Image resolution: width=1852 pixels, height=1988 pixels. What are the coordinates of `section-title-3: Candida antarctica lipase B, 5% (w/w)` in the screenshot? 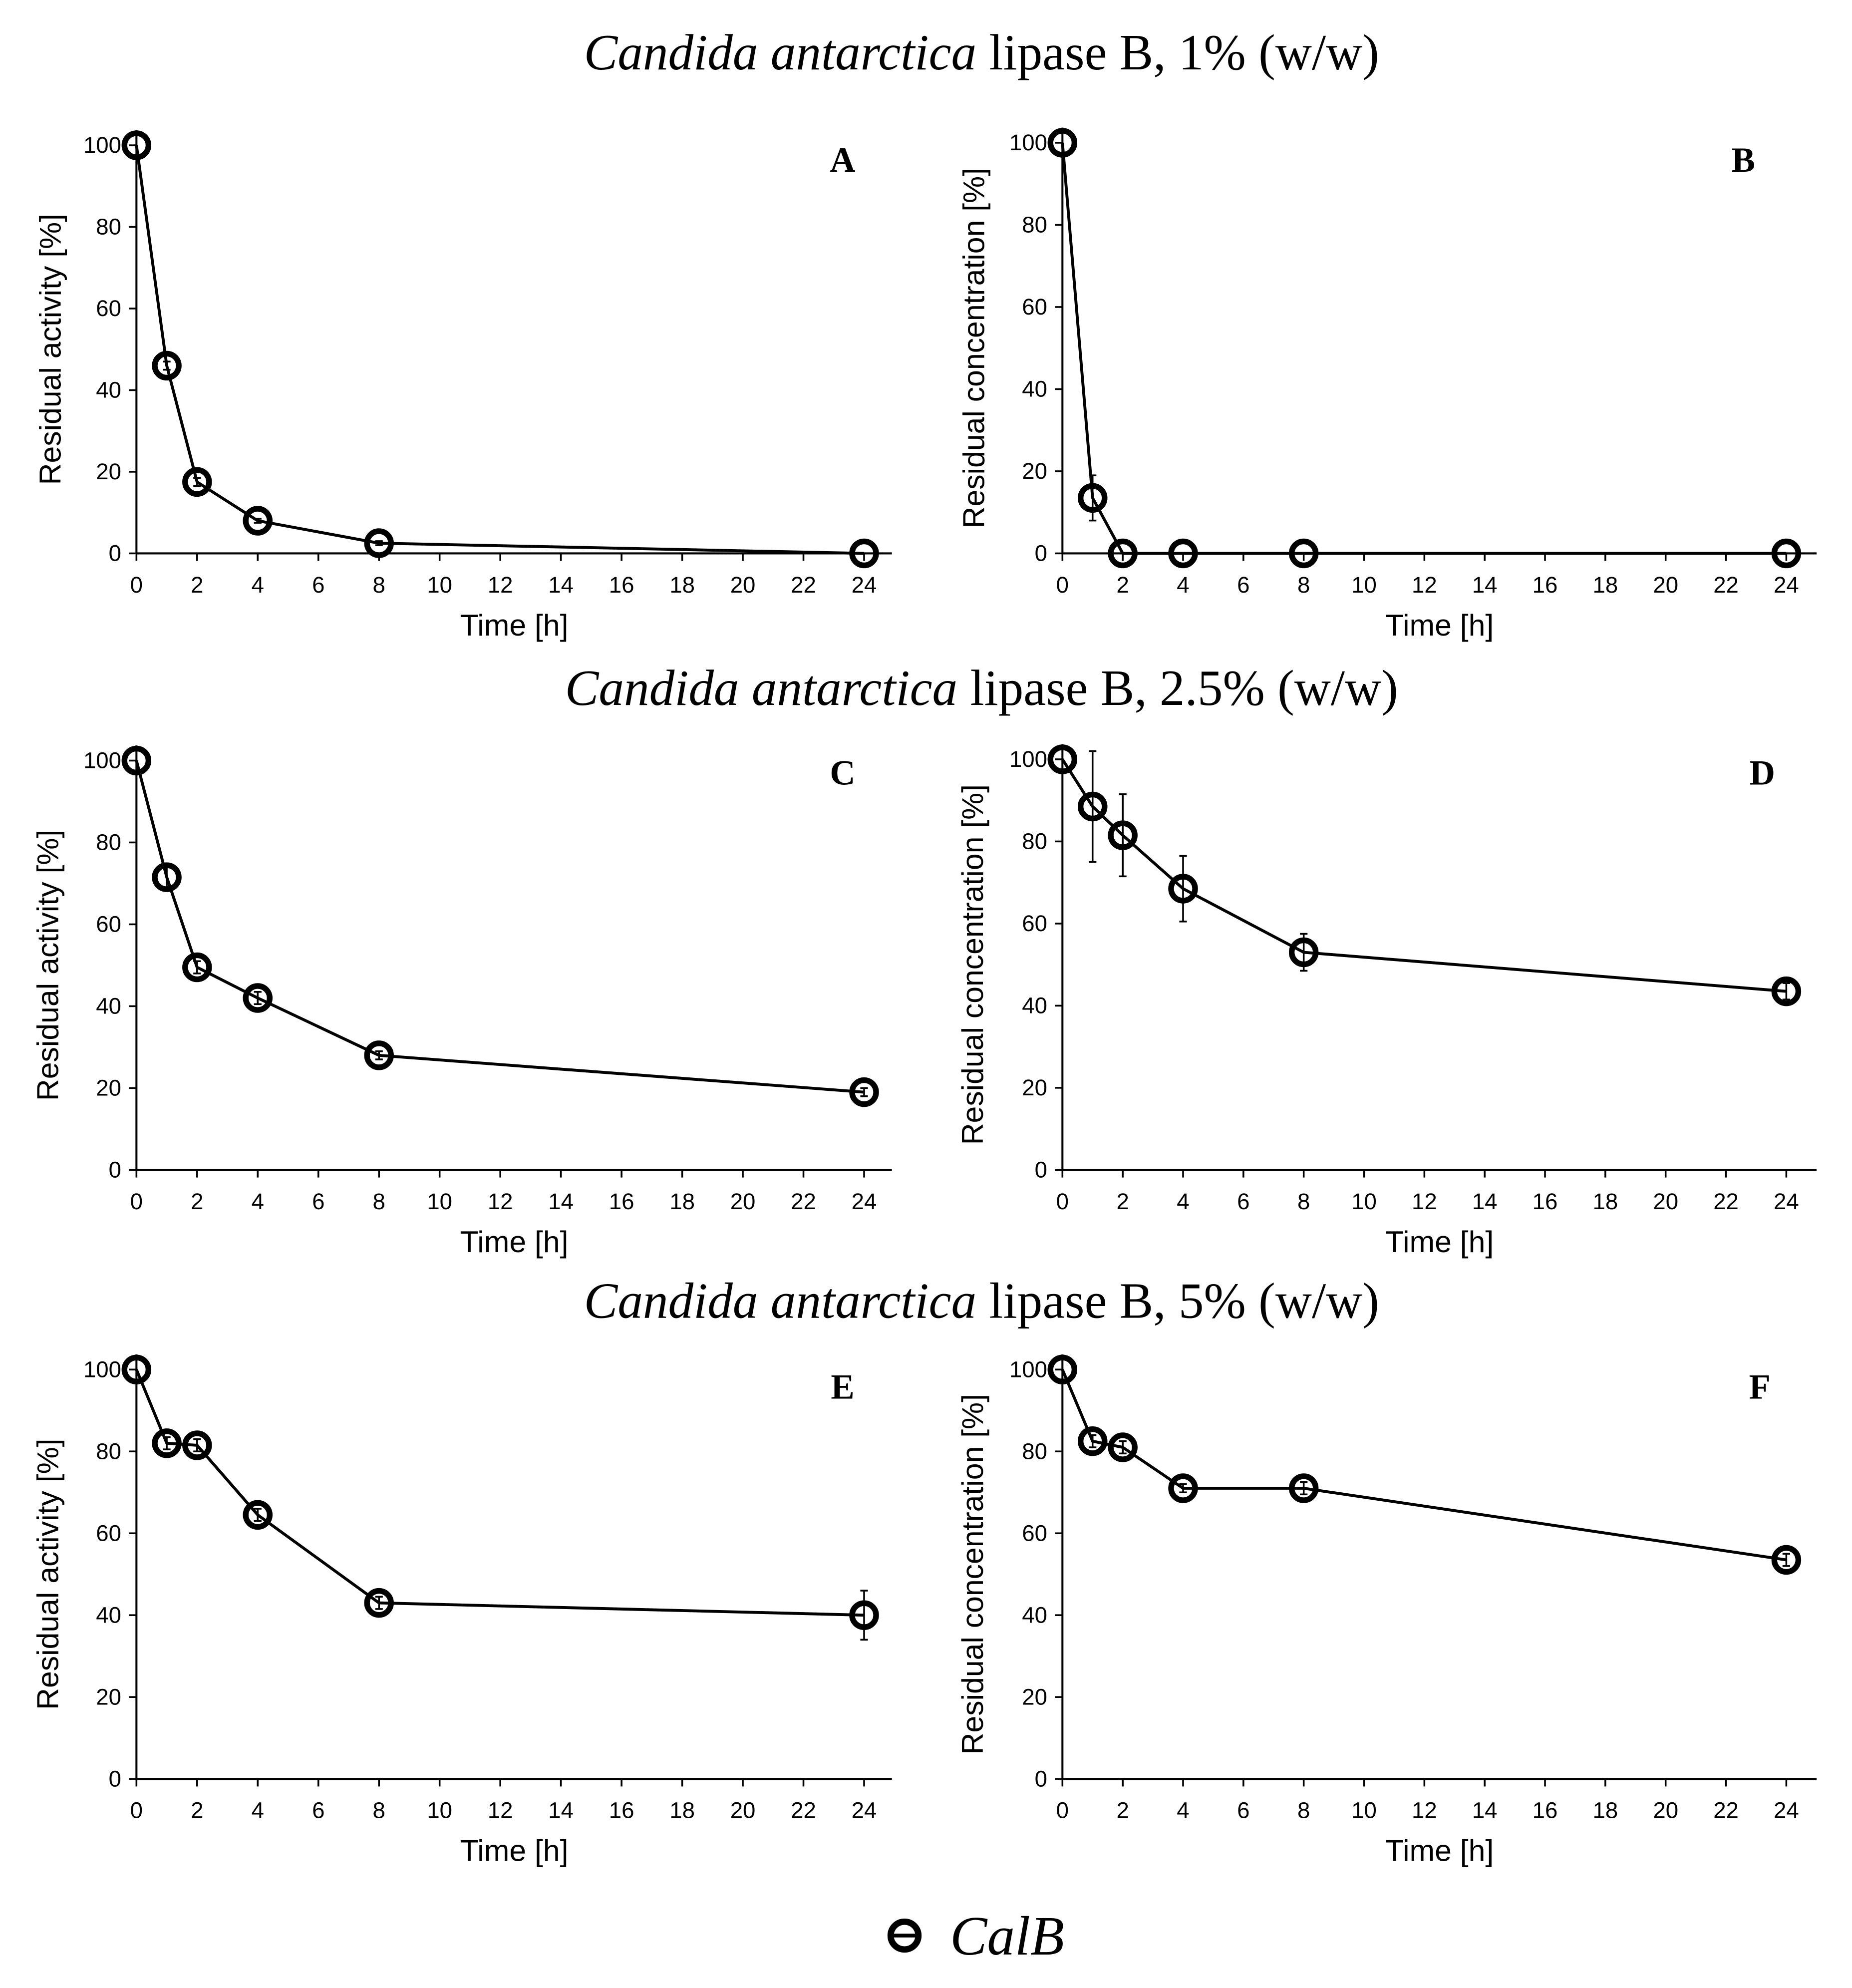 It's located at (981, 1300).